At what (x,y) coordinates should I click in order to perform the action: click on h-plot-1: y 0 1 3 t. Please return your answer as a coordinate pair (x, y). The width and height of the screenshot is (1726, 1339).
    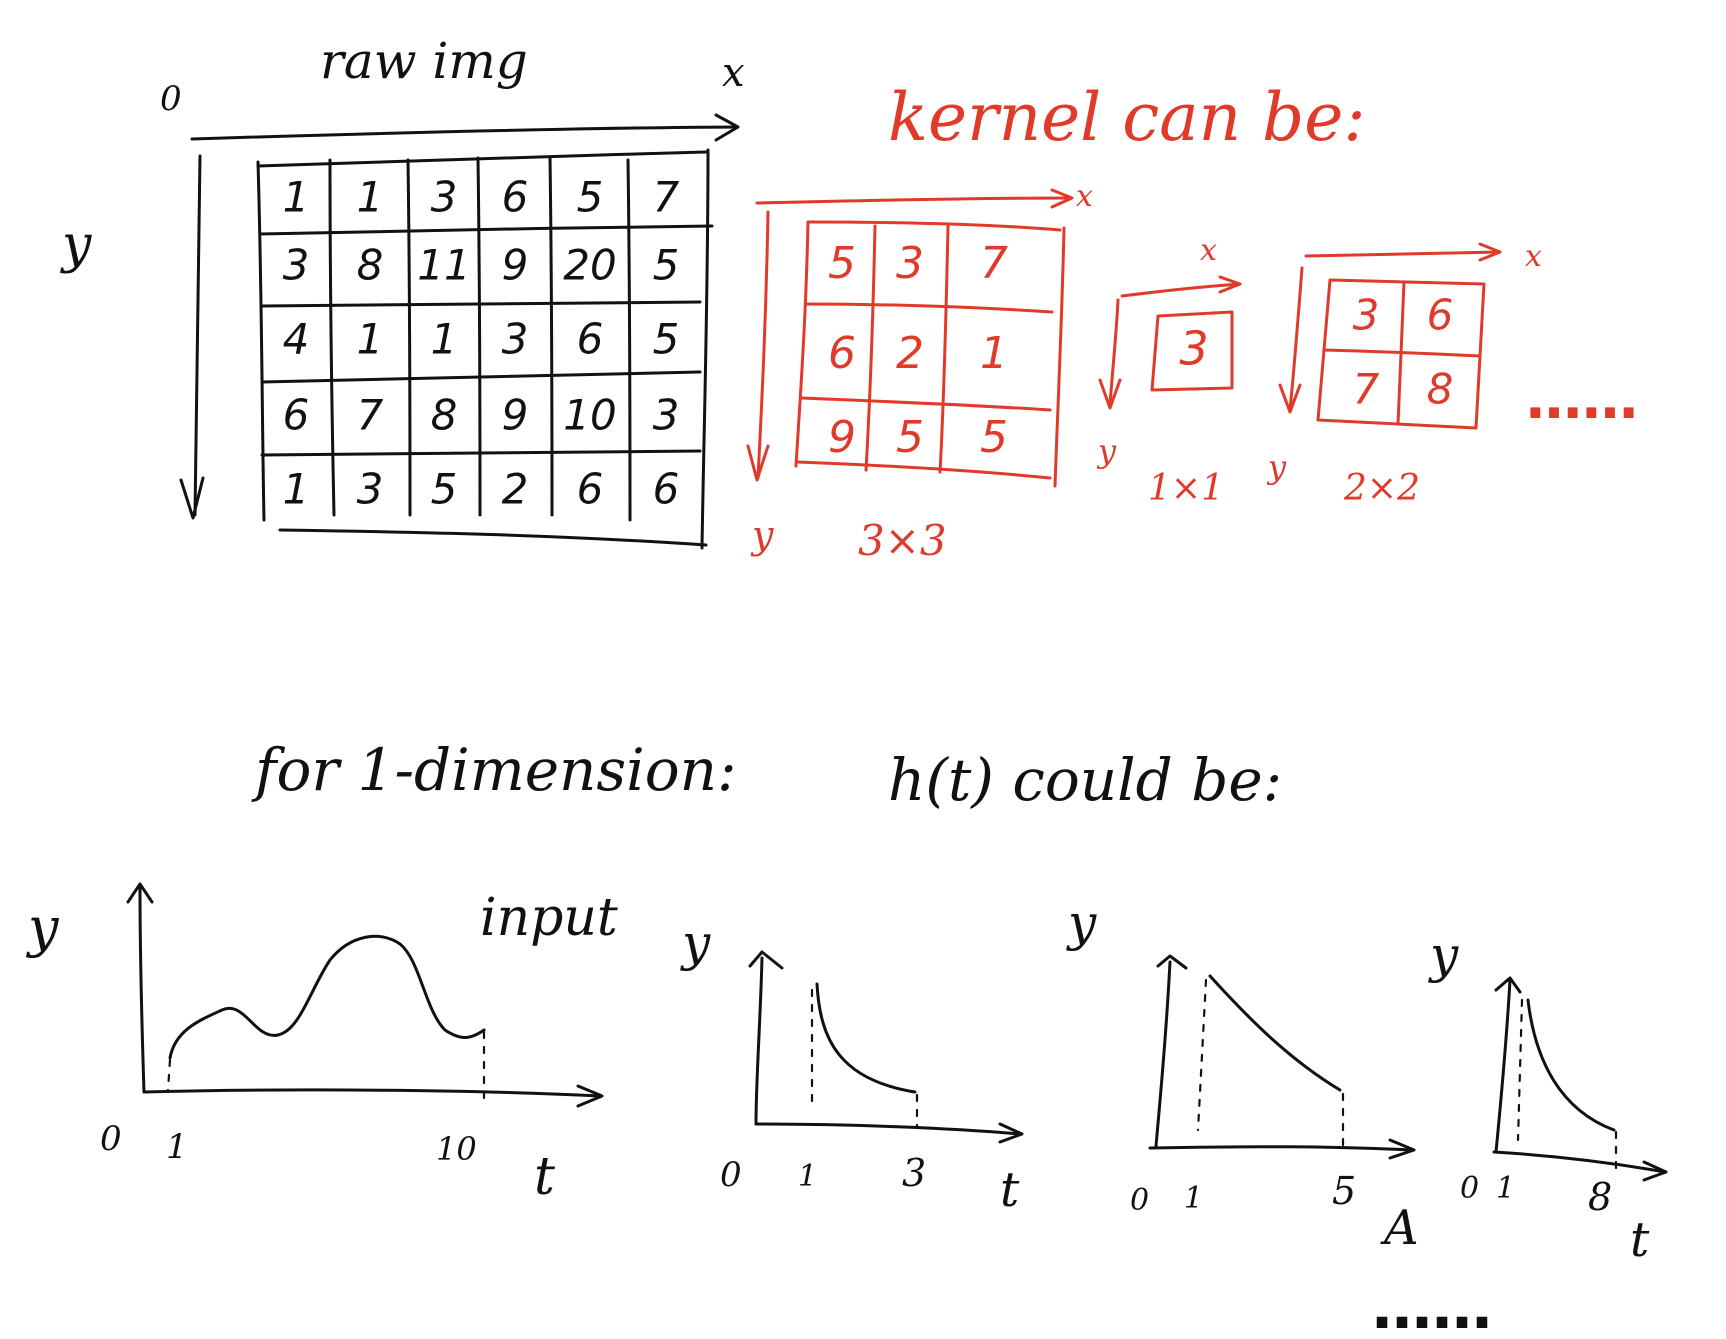
    Looking at the image, I should click on (852, 1066).